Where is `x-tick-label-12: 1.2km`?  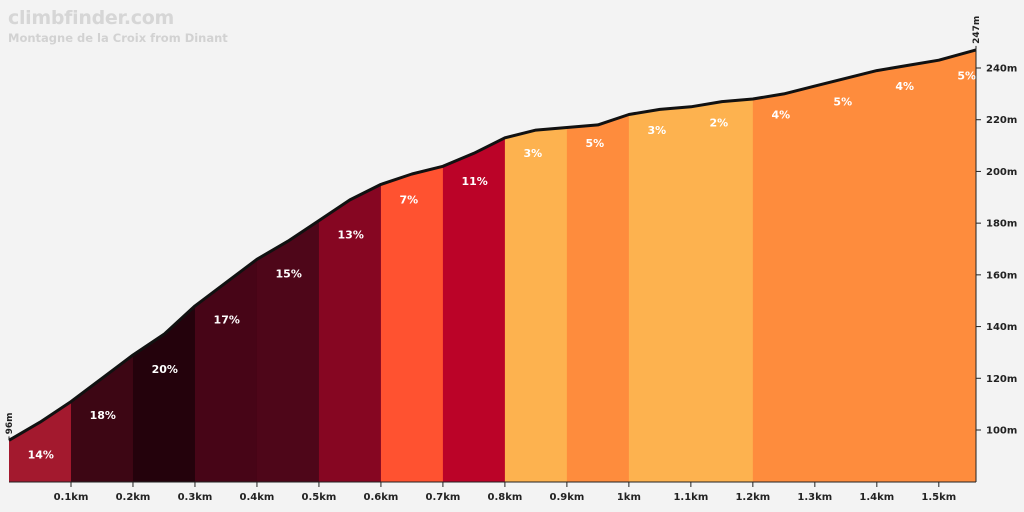
x-tick-label-12: 1.2km is located at coordinates (752, 497).